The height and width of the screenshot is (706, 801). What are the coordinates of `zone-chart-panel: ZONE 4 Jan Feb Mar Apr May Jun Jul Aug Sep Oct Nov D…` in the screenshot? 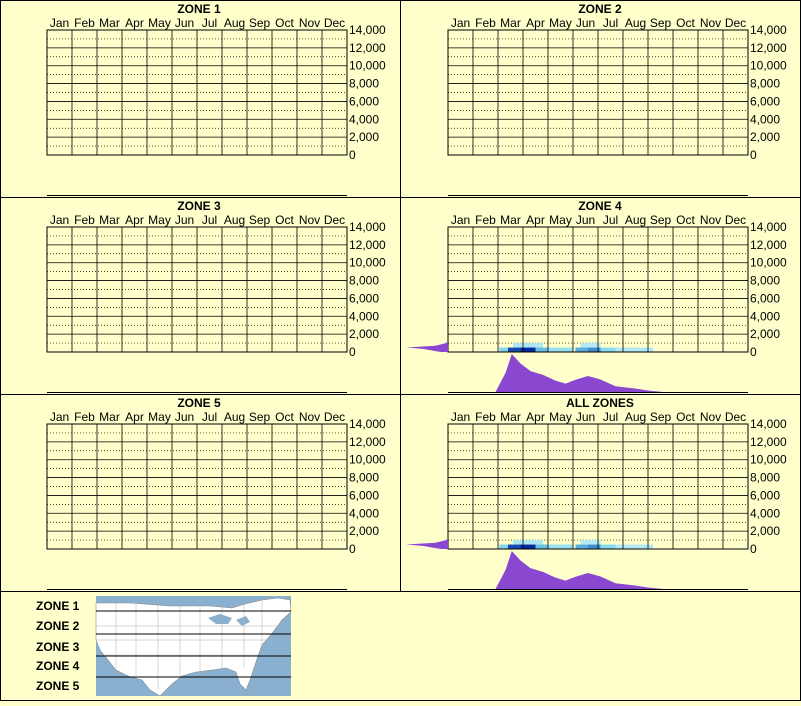 It's located at (596, 296).